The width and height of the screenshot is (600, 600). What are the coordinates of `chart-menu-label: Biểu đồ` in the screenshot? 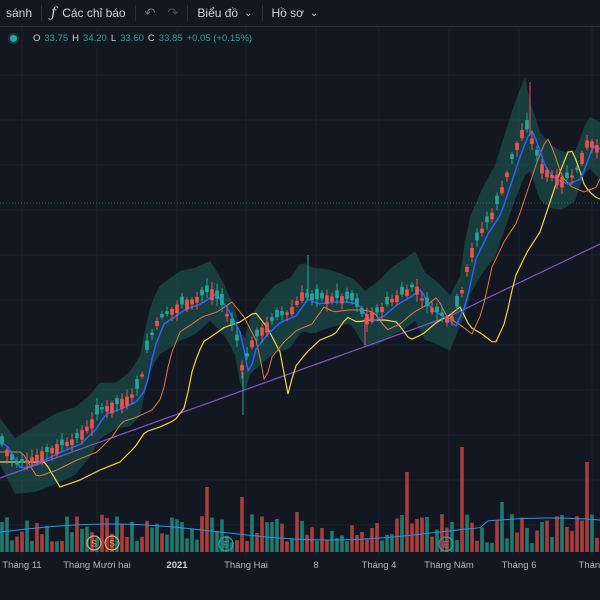 It's located at (218, 13).